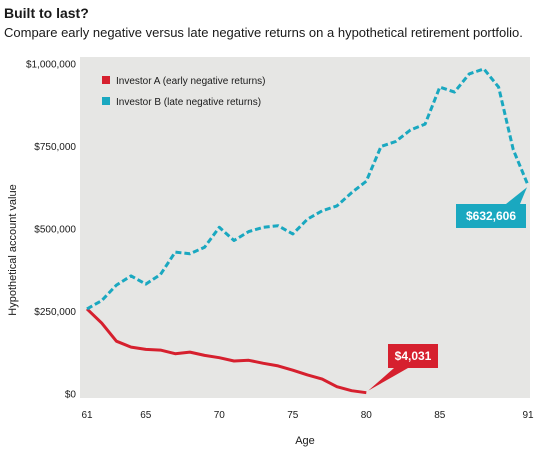  I want to click on x-tick-label: 85, so click(440, 415).